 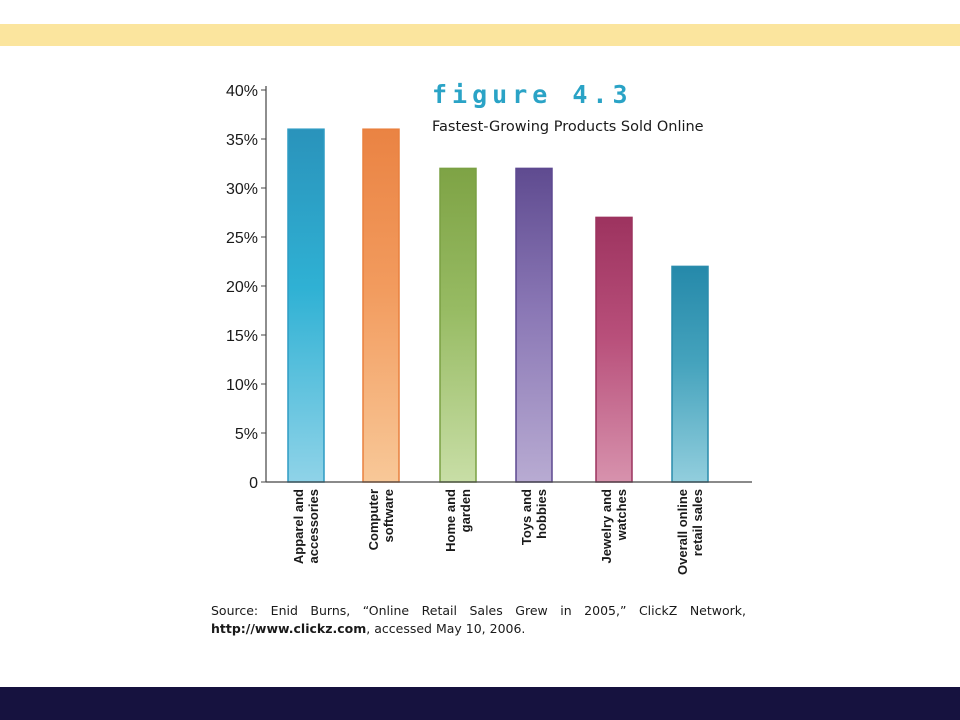 What do you see at coordinates (532, 94) in the screenshot?
I see `figure-label: figure 4.3` at bounding box center [532, 94].